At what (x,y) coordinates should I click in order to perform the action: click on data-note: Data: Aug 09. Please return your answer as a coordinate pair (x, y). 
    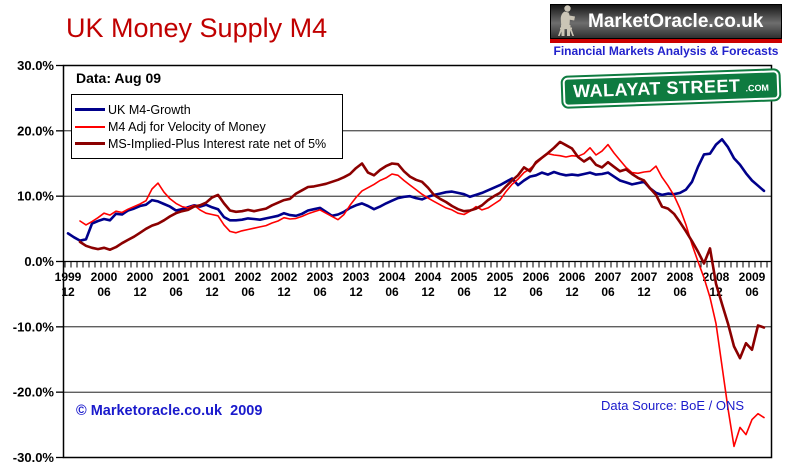
    Looking at the image, I should click on (119, 78).